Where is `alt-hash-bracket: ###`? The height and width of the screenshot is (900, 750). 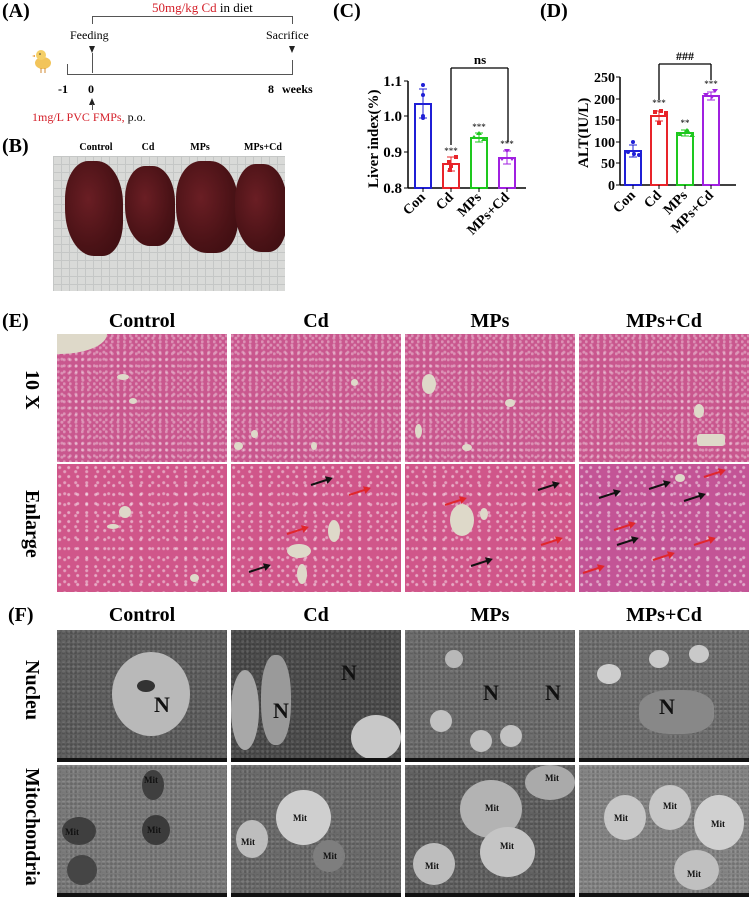
alt-hash-bracket: ### is located at coordinates (685, 74).